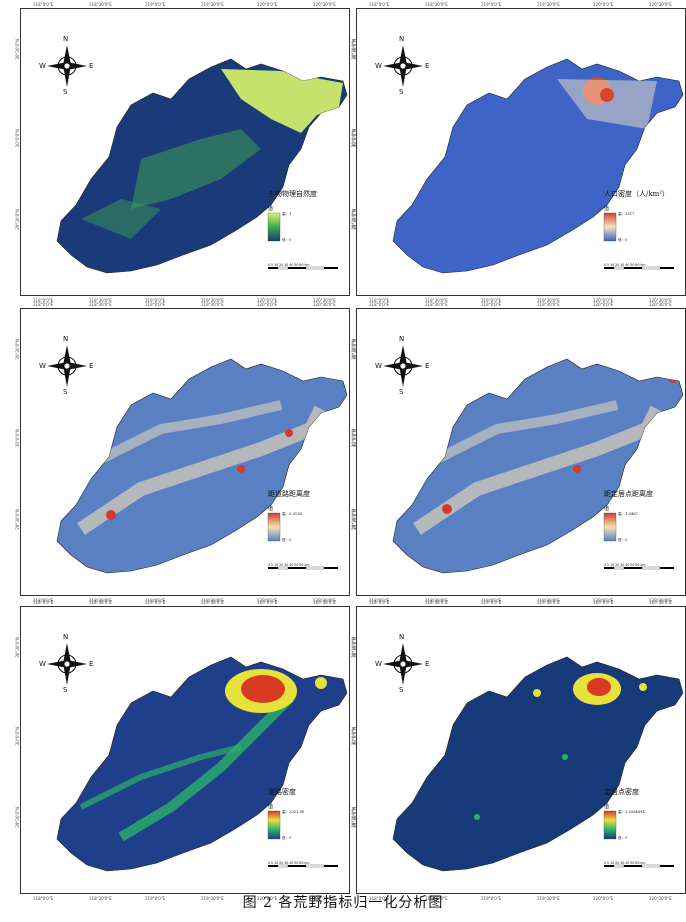 This screenshot has width=686, height=922. What do you see at coordinates (628, 494) in the screenshot?
I see `legend-title: 距定居点距离度` at bounding box center [628, 494].